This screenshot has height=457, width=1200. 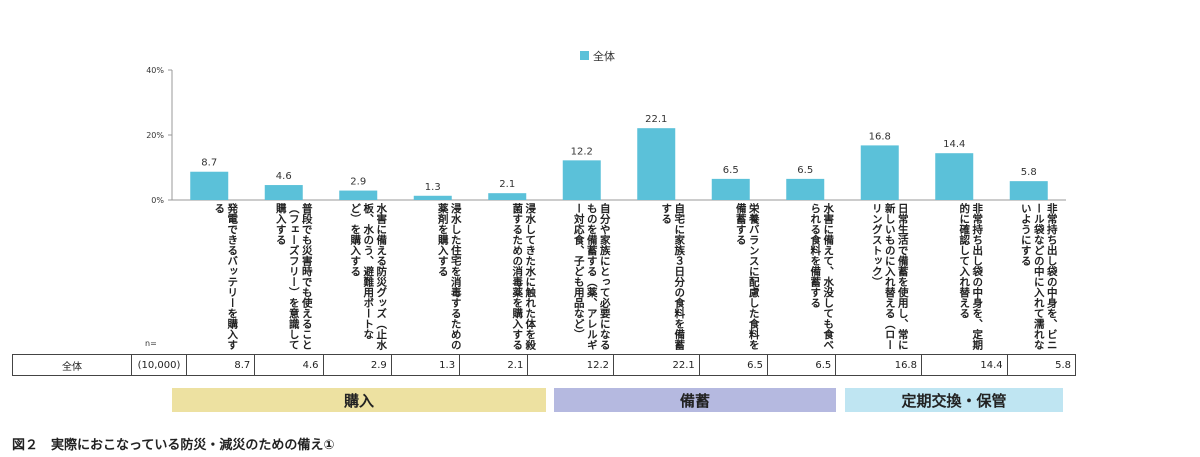 What do you see at coordinates (220, 365) in the screenshot?
I see `table-cell: 8.7` at bounding box center [220, 365].